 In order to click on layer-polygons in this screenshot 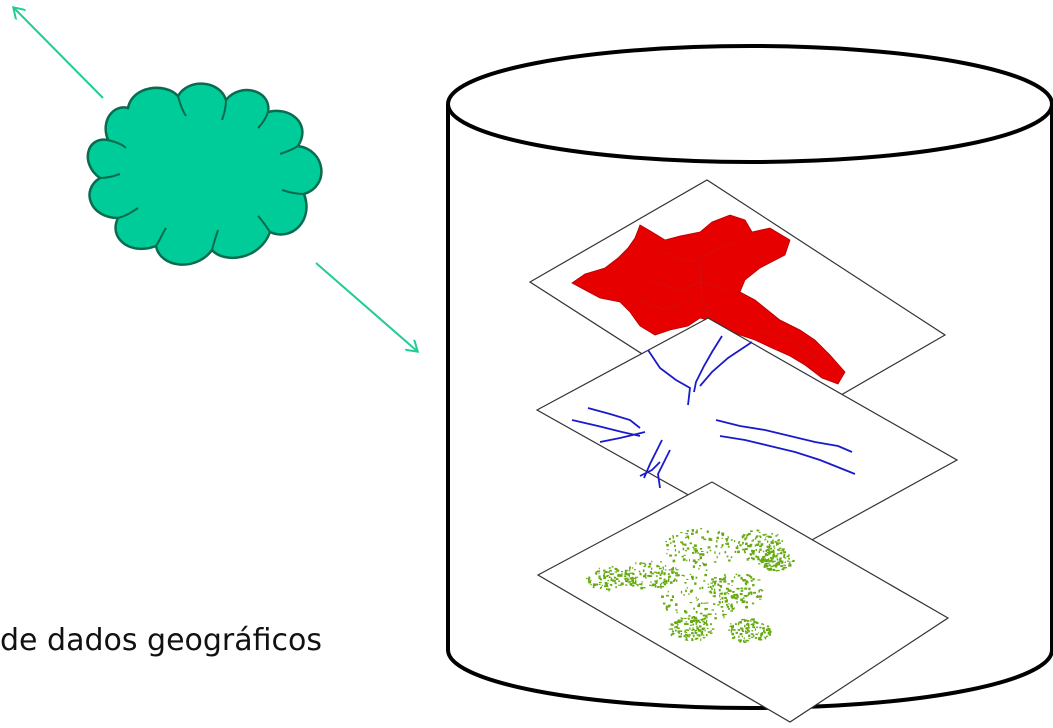, I will do `click(737, 308)`.